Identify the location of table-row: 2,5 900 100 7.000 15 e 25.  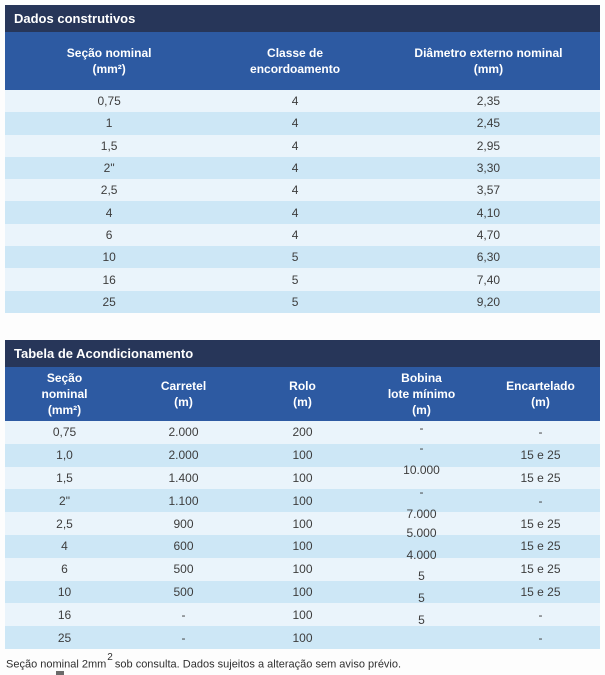
(302, 521).